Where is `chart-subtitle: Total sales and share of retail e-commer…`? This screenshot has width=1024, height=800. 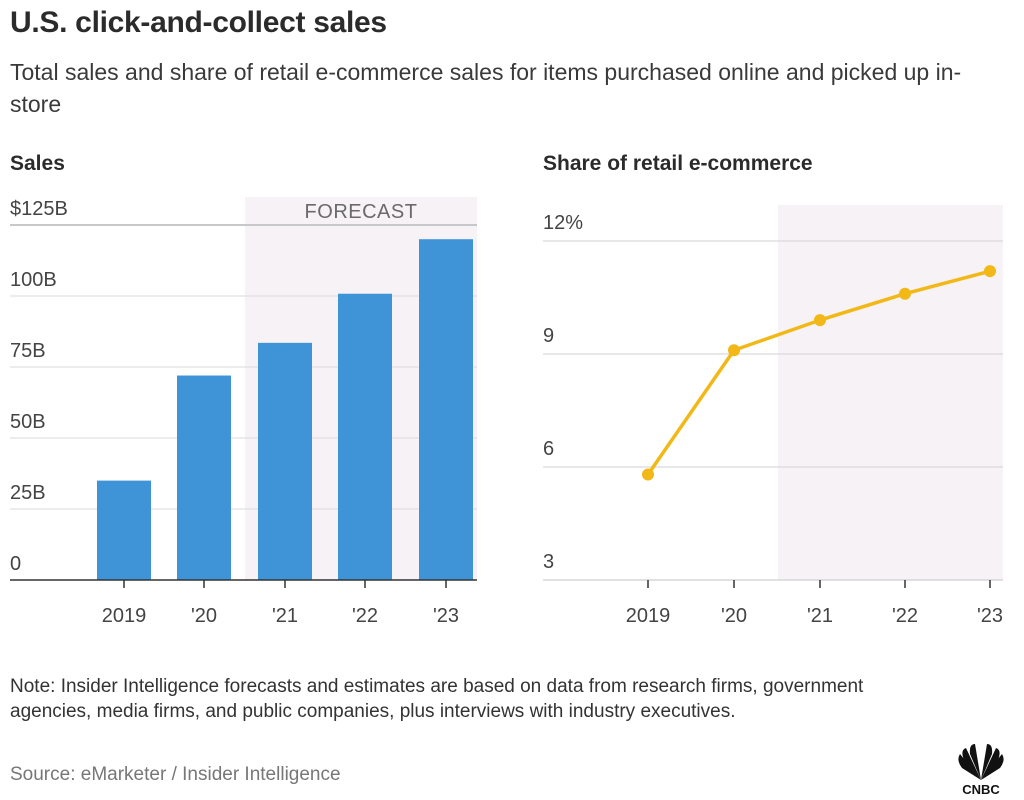 chart-subtitle: Total sales and share of retail e-commer… is located at coordinates (486, 88).